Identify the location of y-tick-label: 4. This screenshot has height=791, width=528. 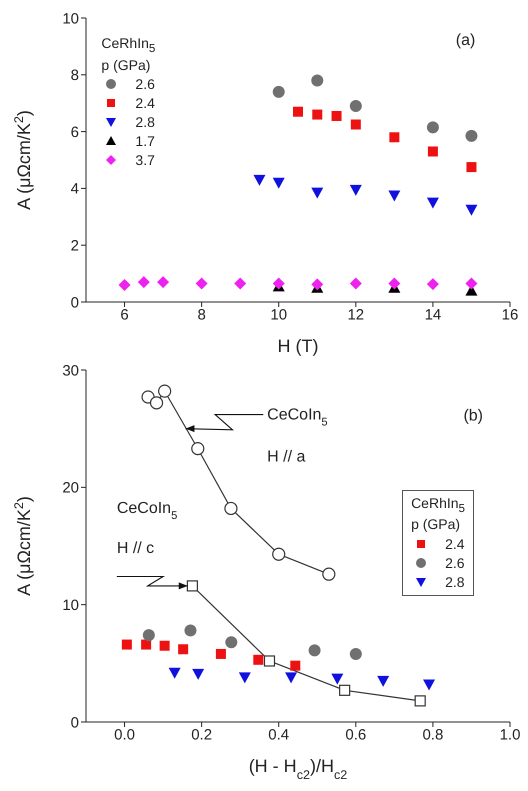
(74, 189).